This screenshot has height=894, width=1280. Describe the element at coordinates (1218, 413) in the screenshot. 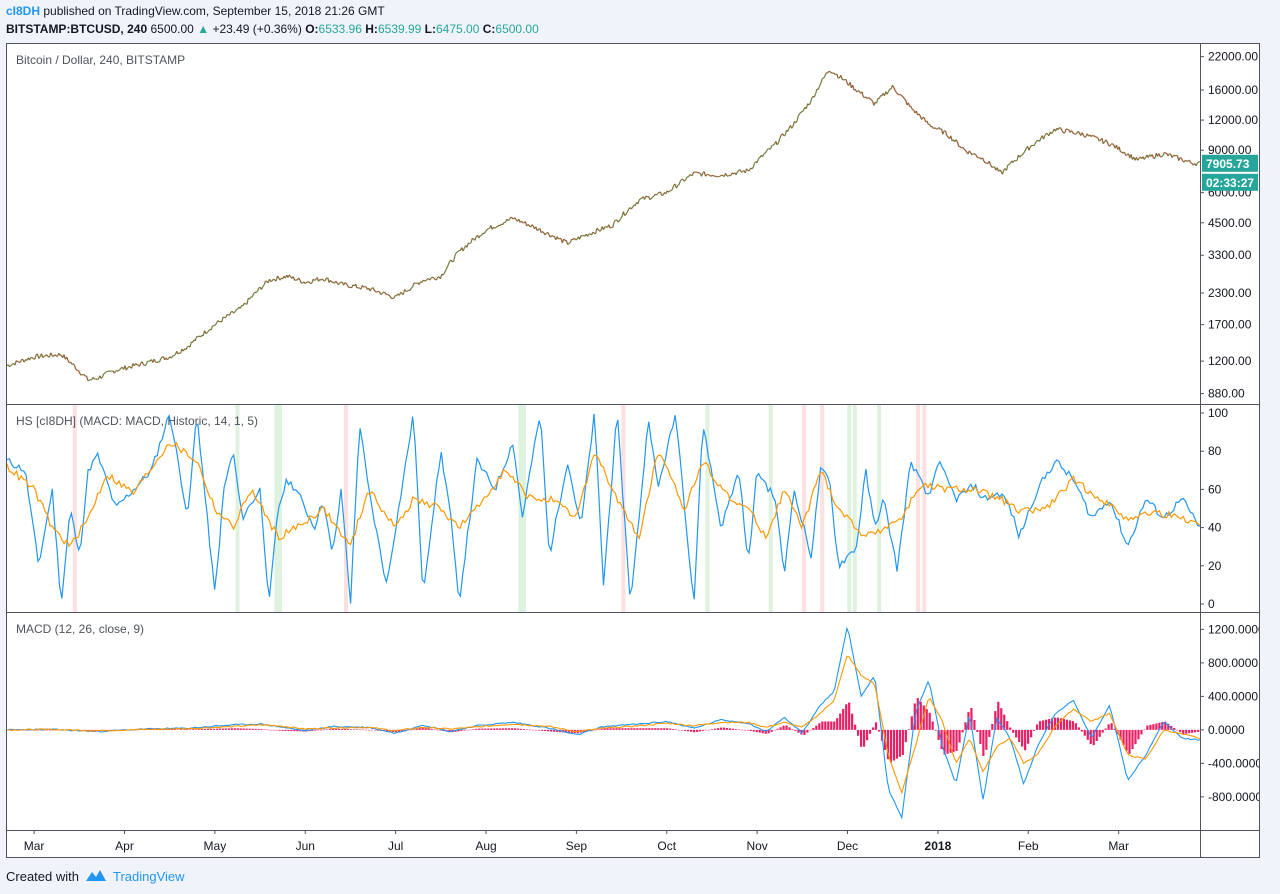

I see `y-tick-label: 100` at that location.